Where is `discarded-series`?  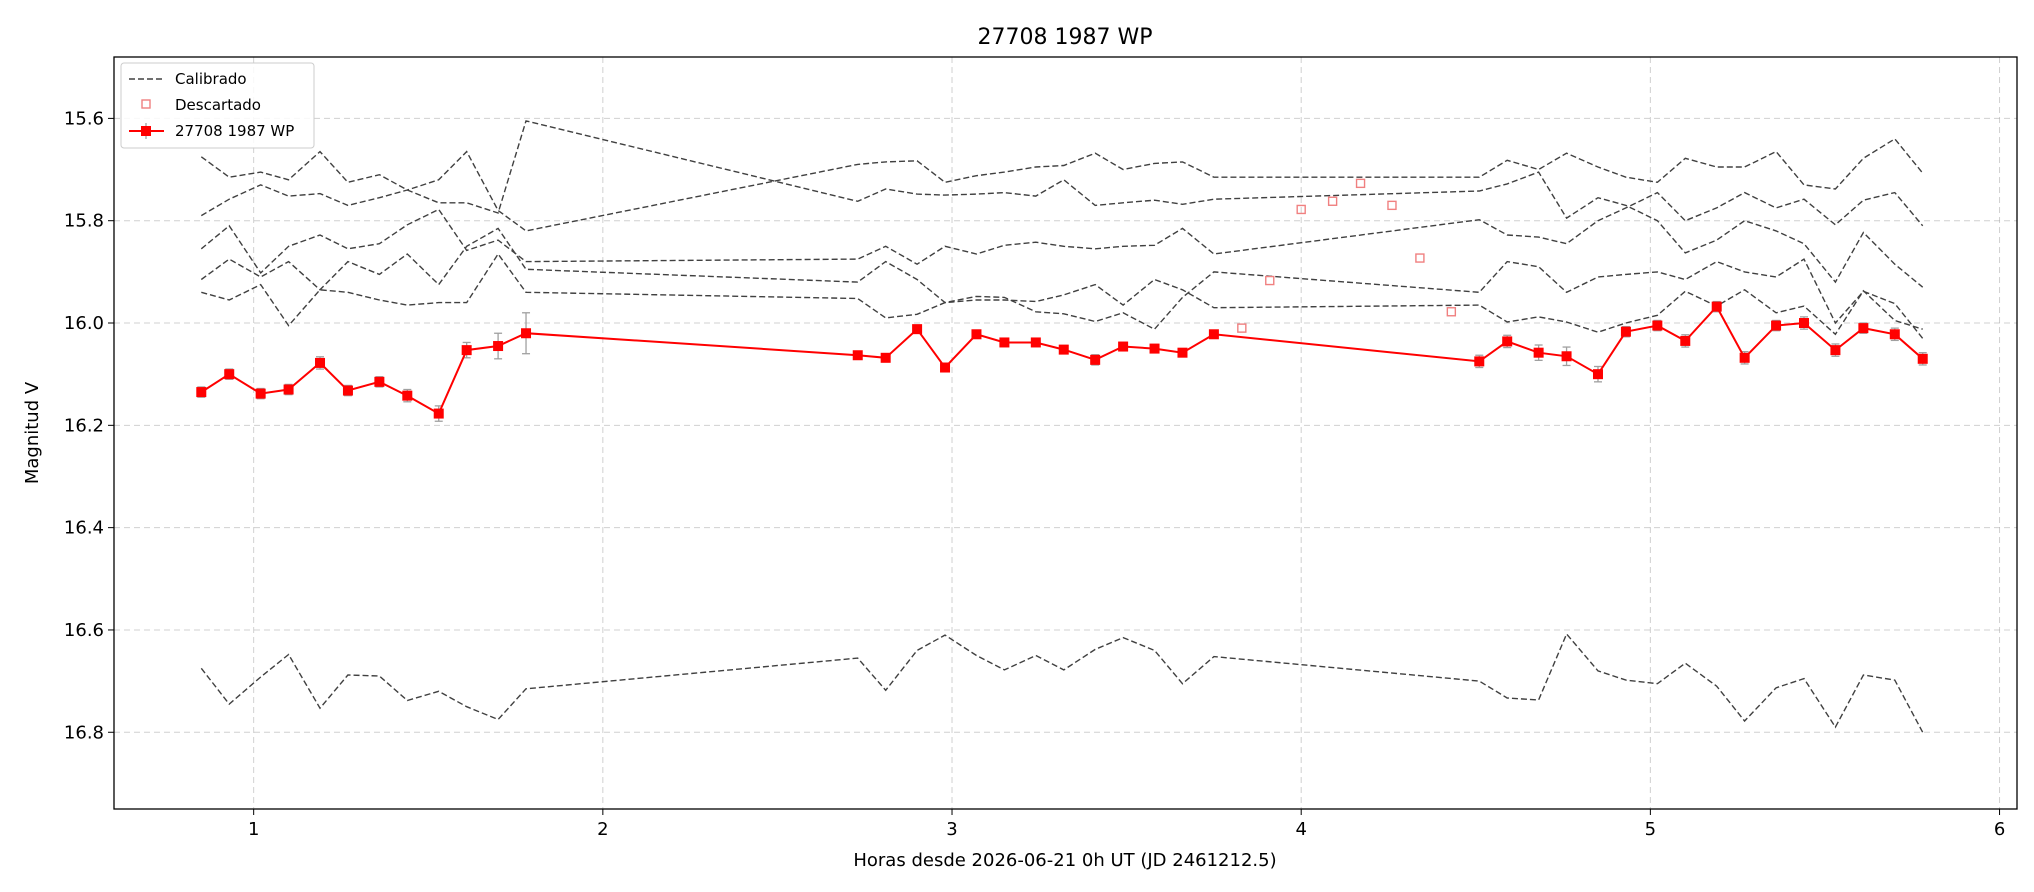 discarded-series is located at coordinates (1347, 255).